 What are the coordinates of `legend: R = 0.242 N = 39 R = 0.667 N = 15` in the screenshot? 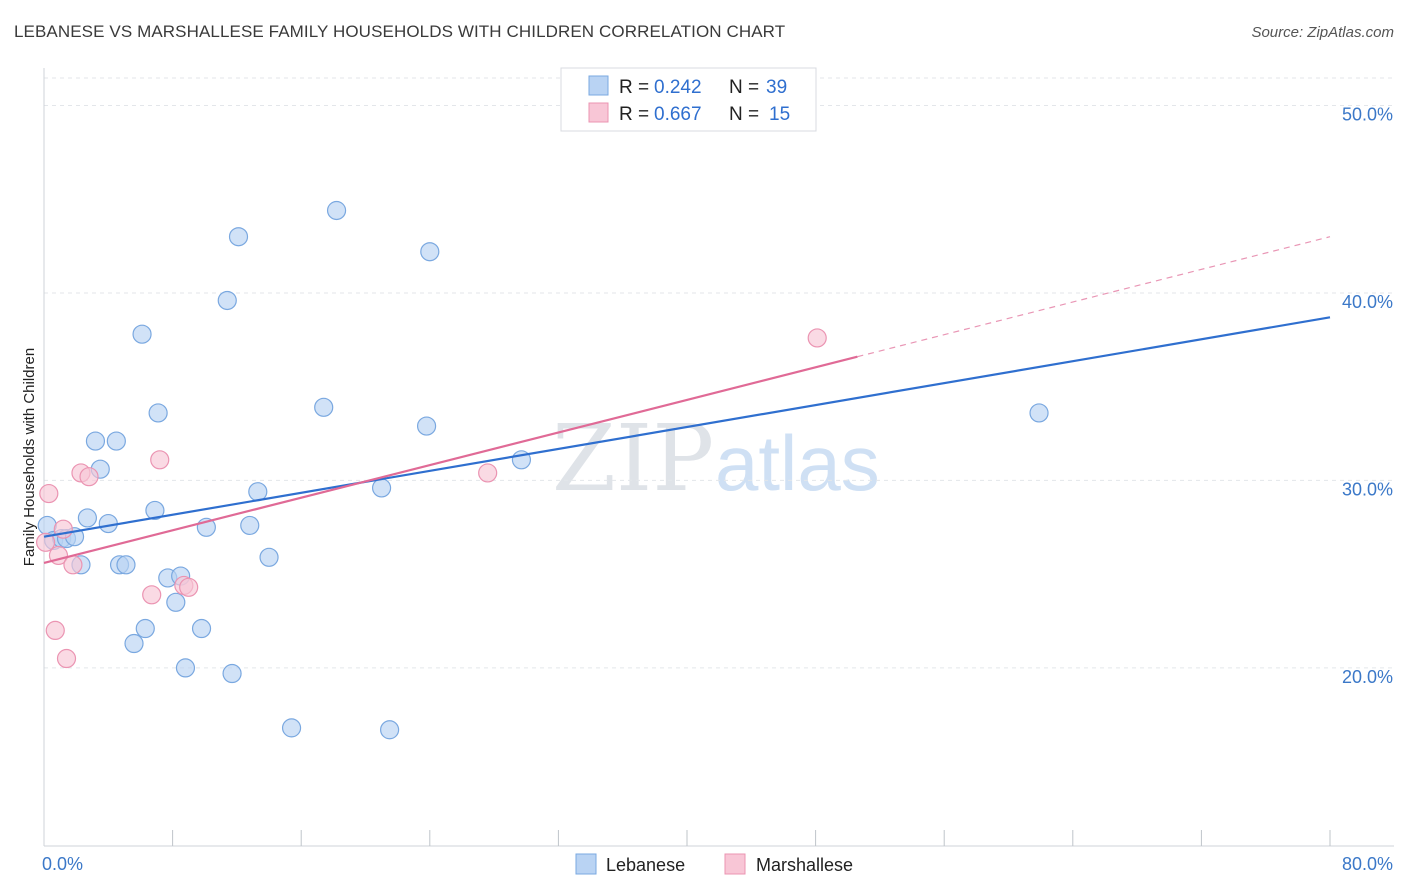 It's located at (688, 99).